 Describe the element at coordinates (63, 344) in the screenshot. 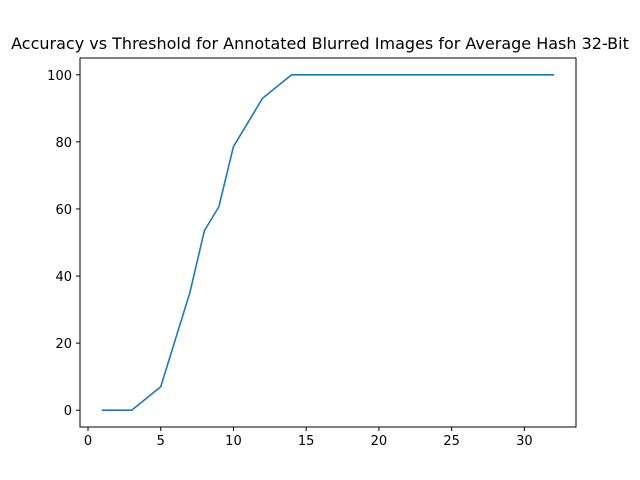

I see `y-tick-label: 20` at that location.